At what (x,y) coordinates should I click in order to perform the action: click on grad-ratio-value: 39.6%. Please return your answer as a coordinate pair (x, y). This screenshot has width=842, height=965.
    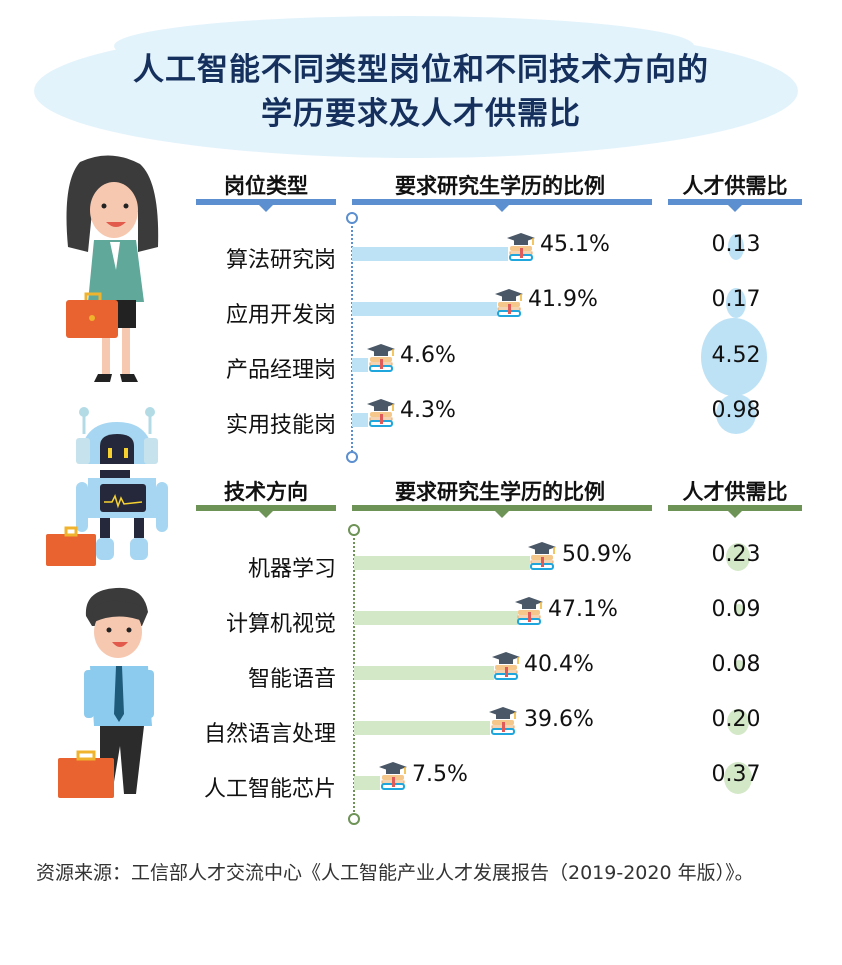
    Looking at the image, I should click on (559, 719).